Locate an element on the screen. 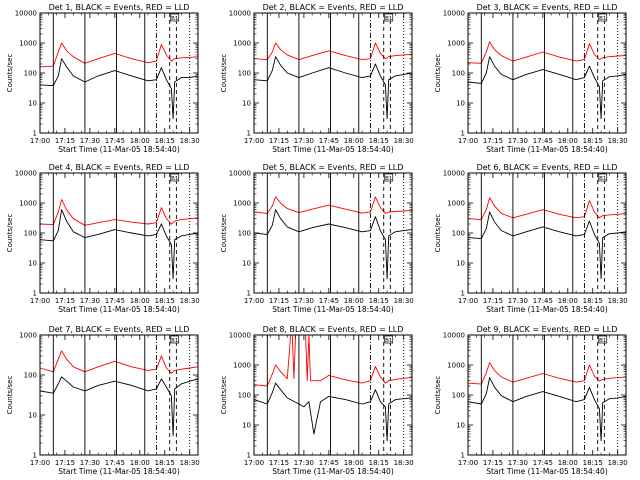  panel-title: Det 5, BLACK = Events, RED = LLD is located at coordinates (333, 167).